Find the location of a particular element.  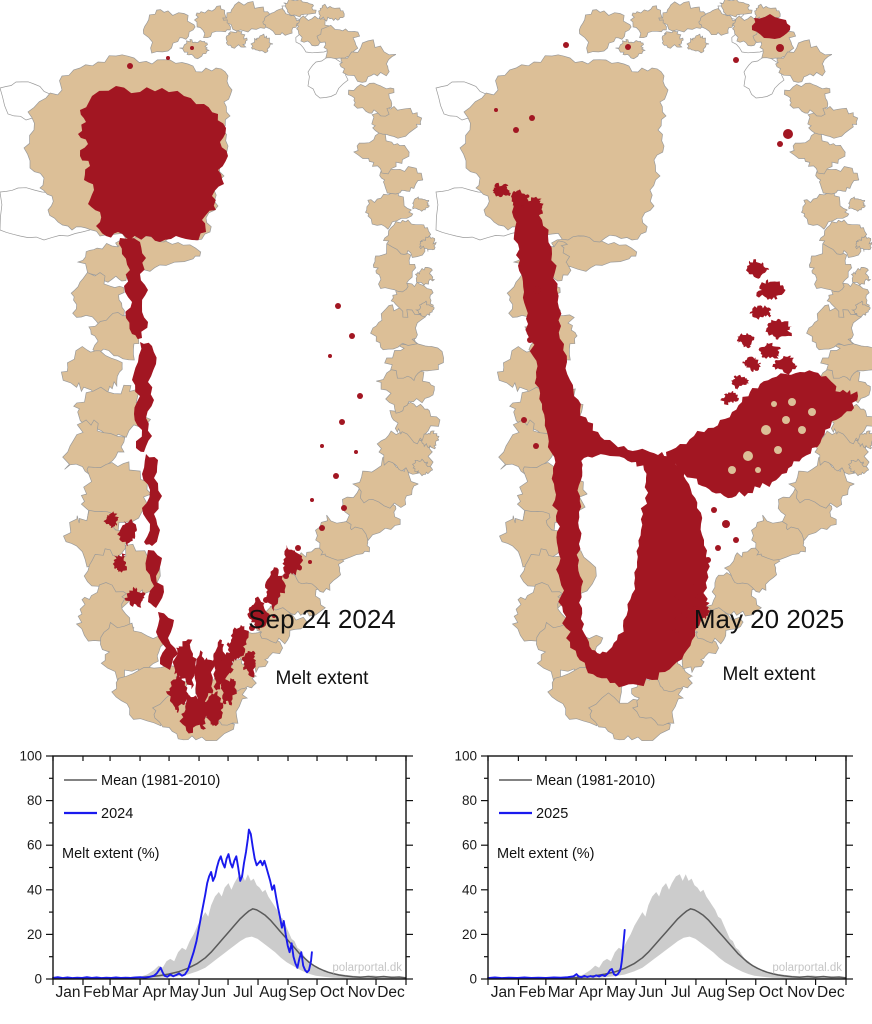

melt-region-northwest is located at coordinates (153, 164).